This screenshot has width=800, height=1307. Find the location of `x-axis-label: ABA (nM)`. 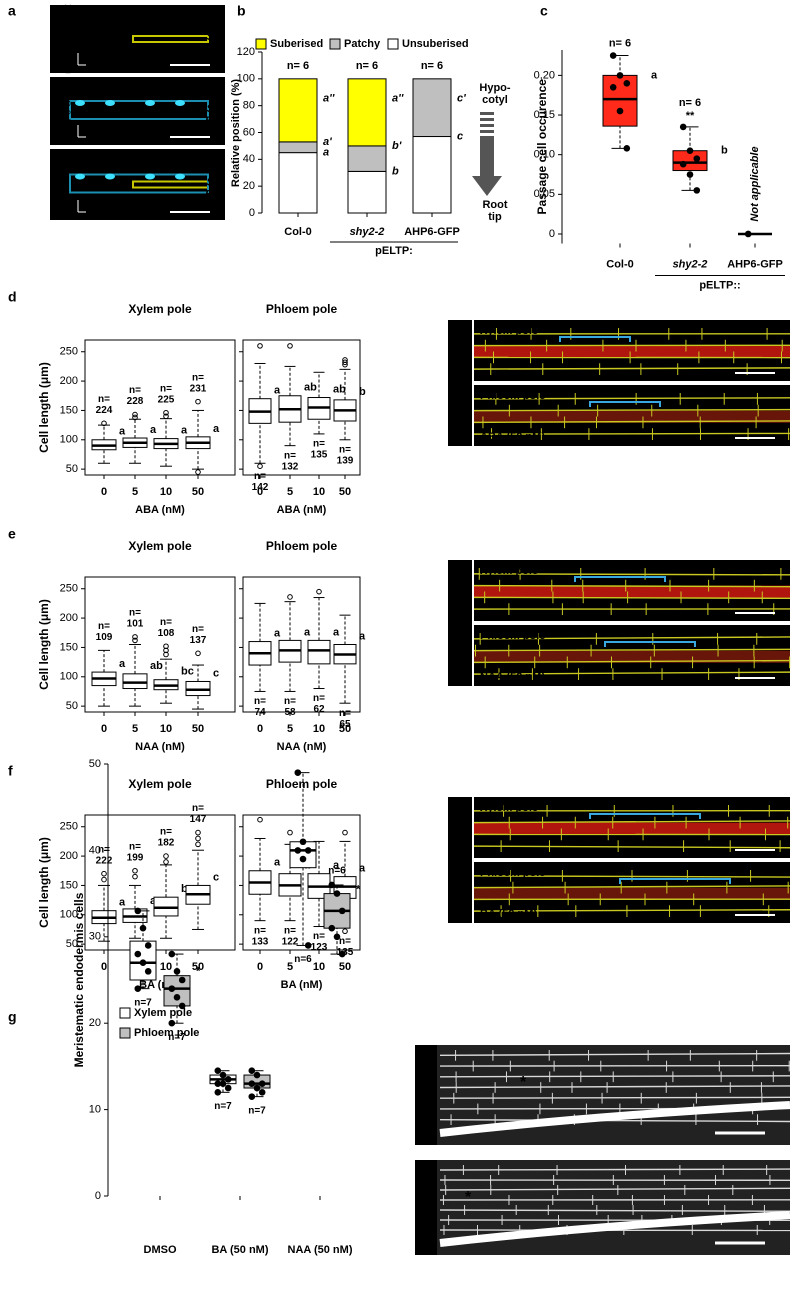

x-axis-label: ABA (nM) is located at coordinates (160, 510).